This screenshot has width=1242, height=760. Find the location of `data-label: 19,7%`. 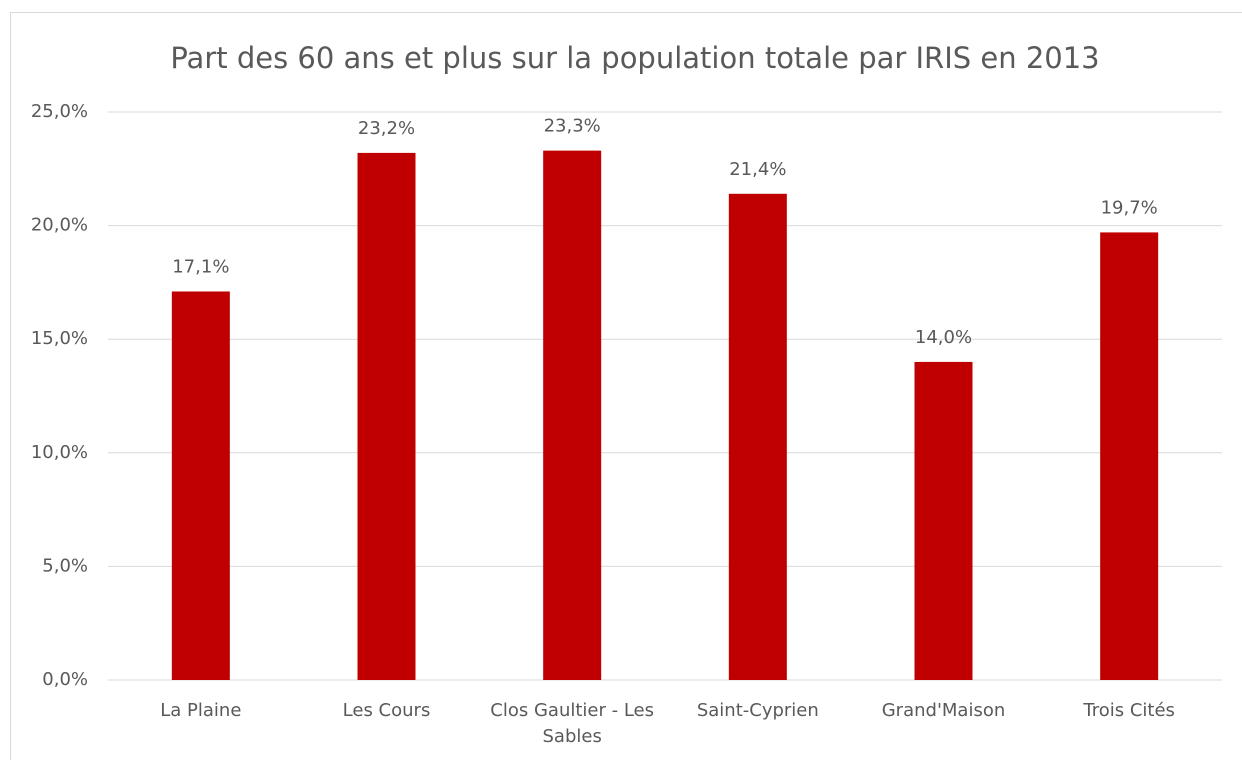

data-label: 19,7% is located at coordinates (1129, 207).